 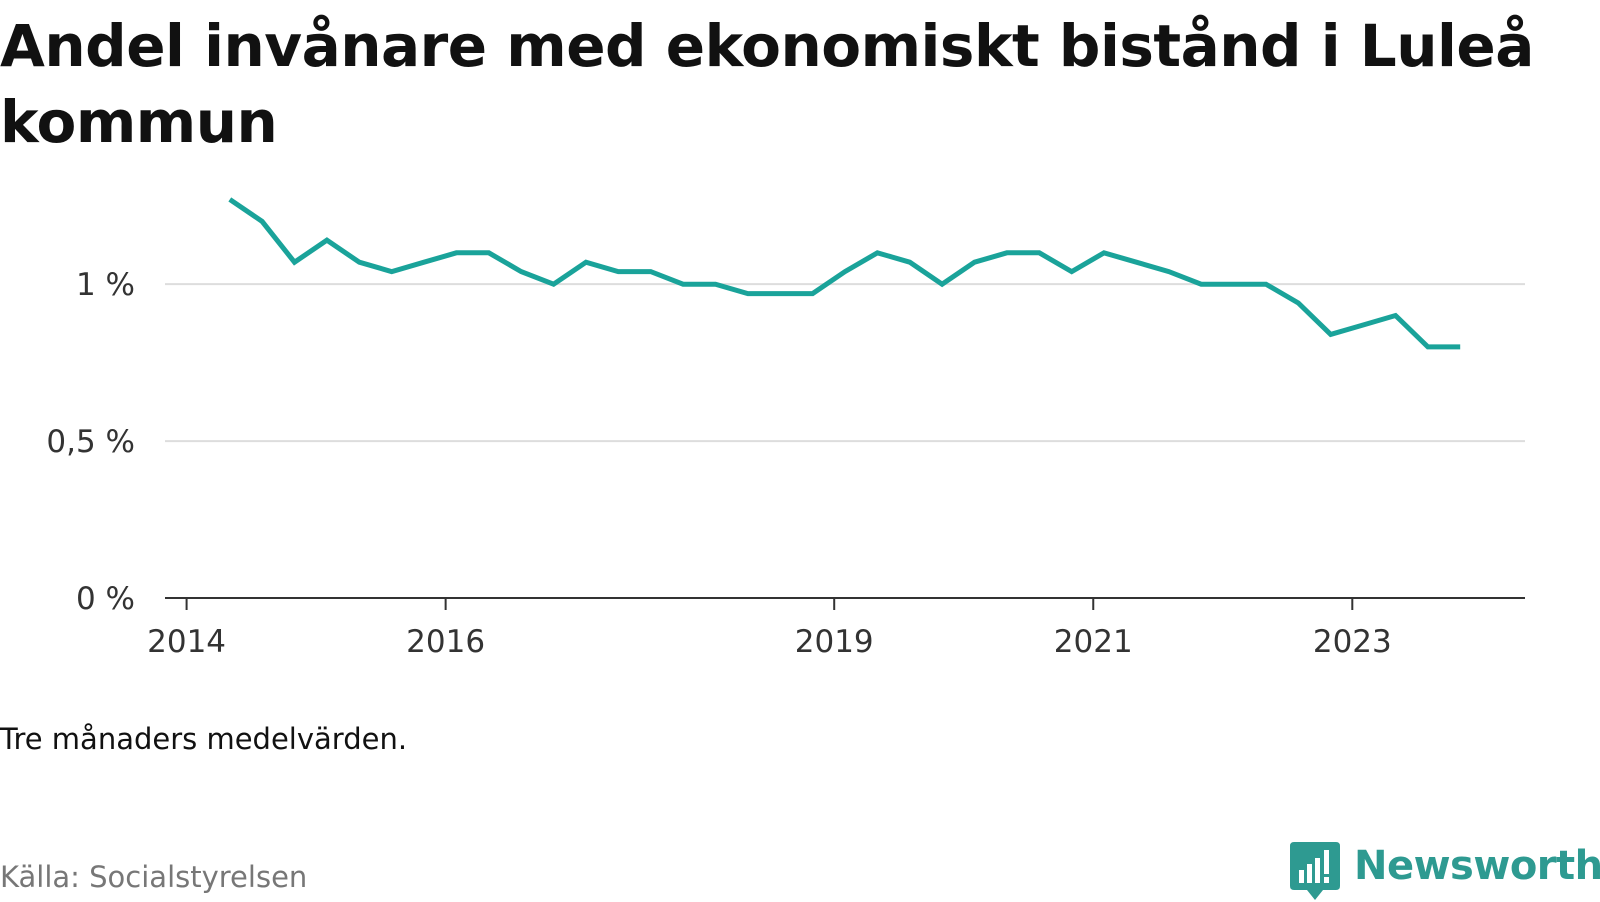 I want to click on series-layer, so click(x=844, y=273).